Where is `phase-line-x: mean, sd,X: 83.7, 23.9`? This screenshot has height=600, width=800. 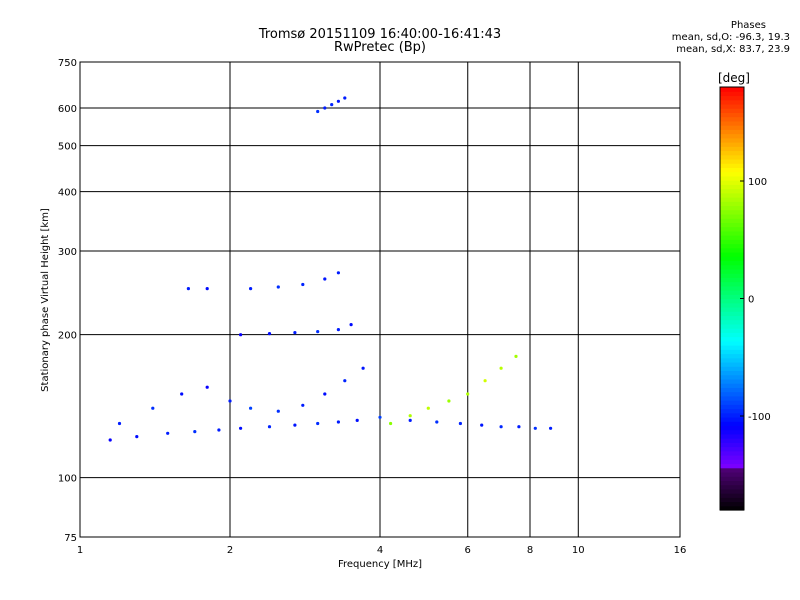 phase-line-x: mean, sd,X: 83.7, 23.9 is located at coordinates (733, 49).